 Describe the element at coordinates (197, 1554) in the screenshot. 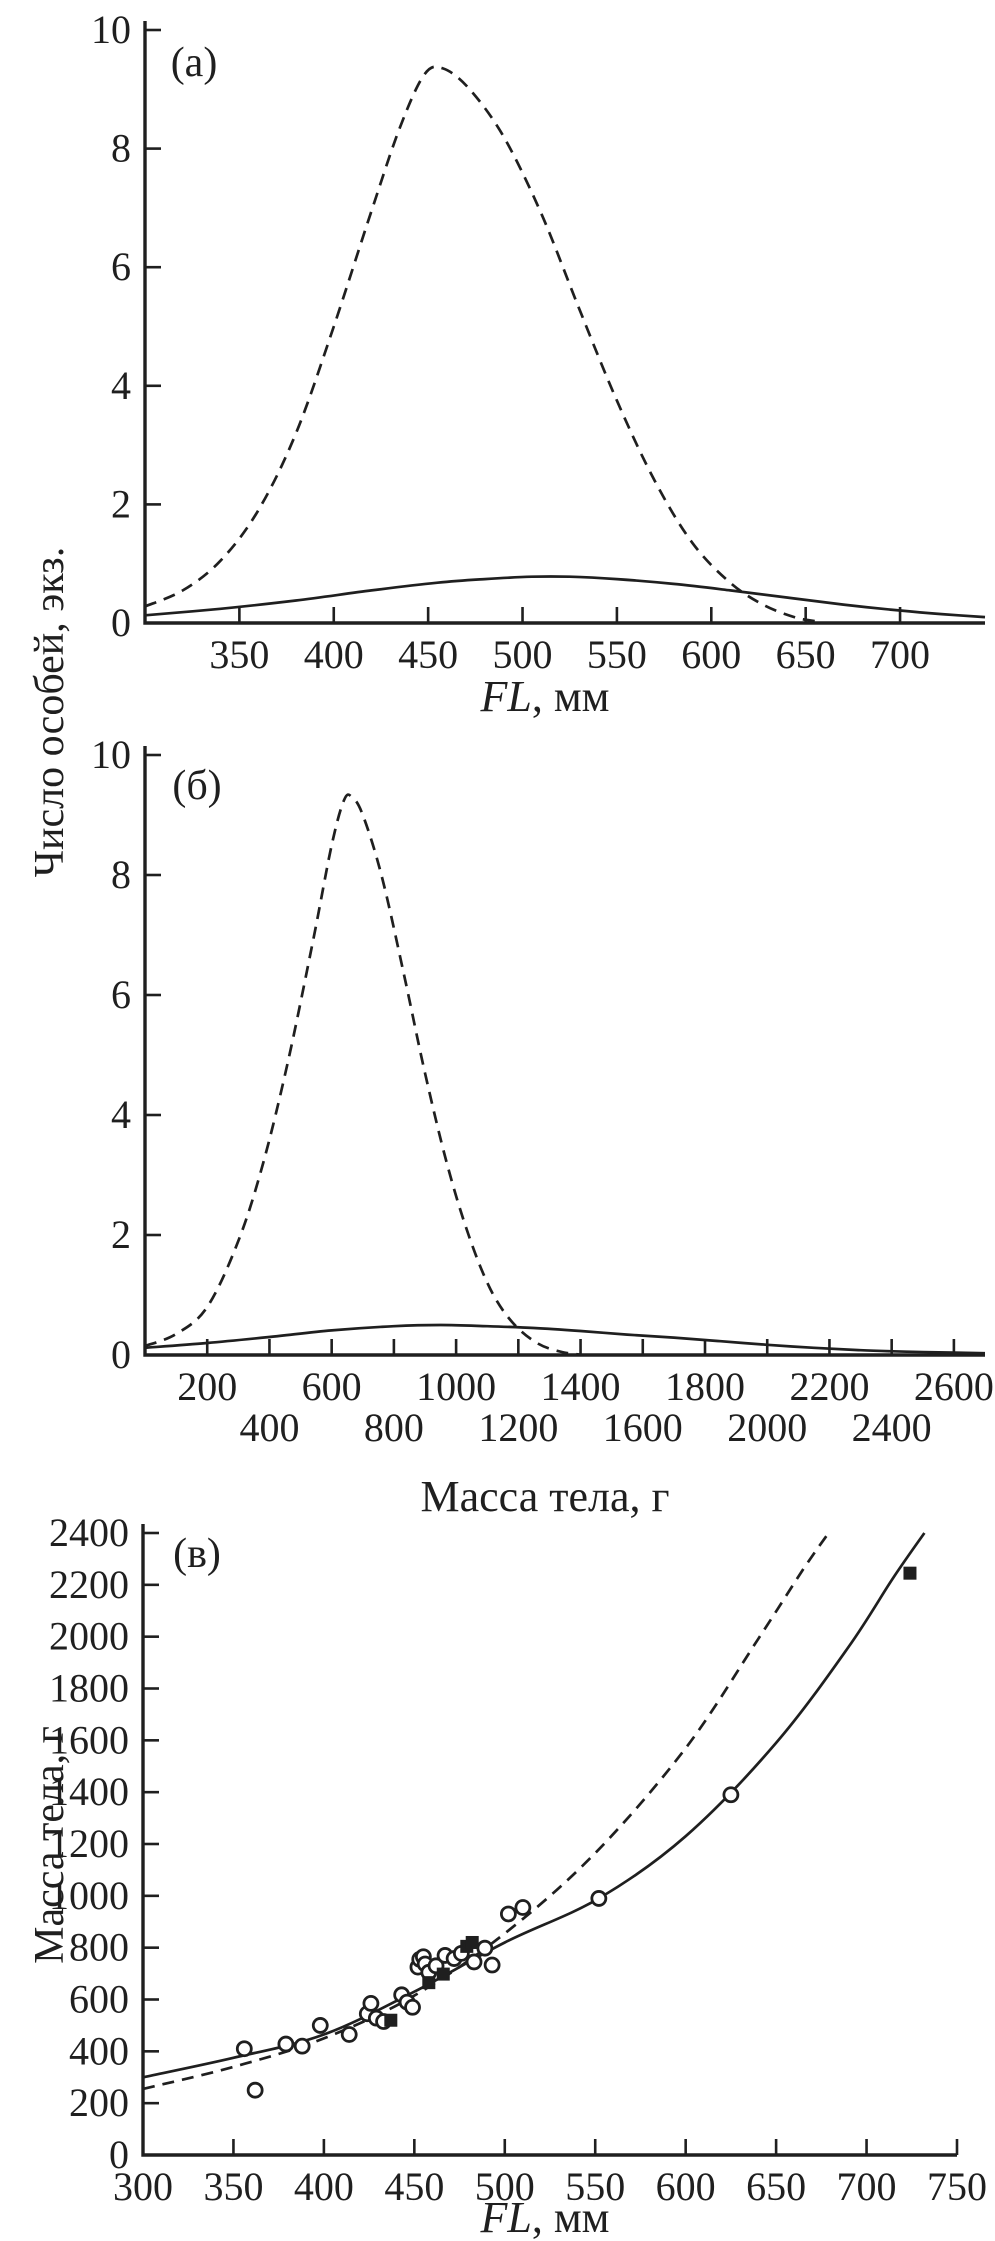

I see `panel-v-letter: (в)` at that location.